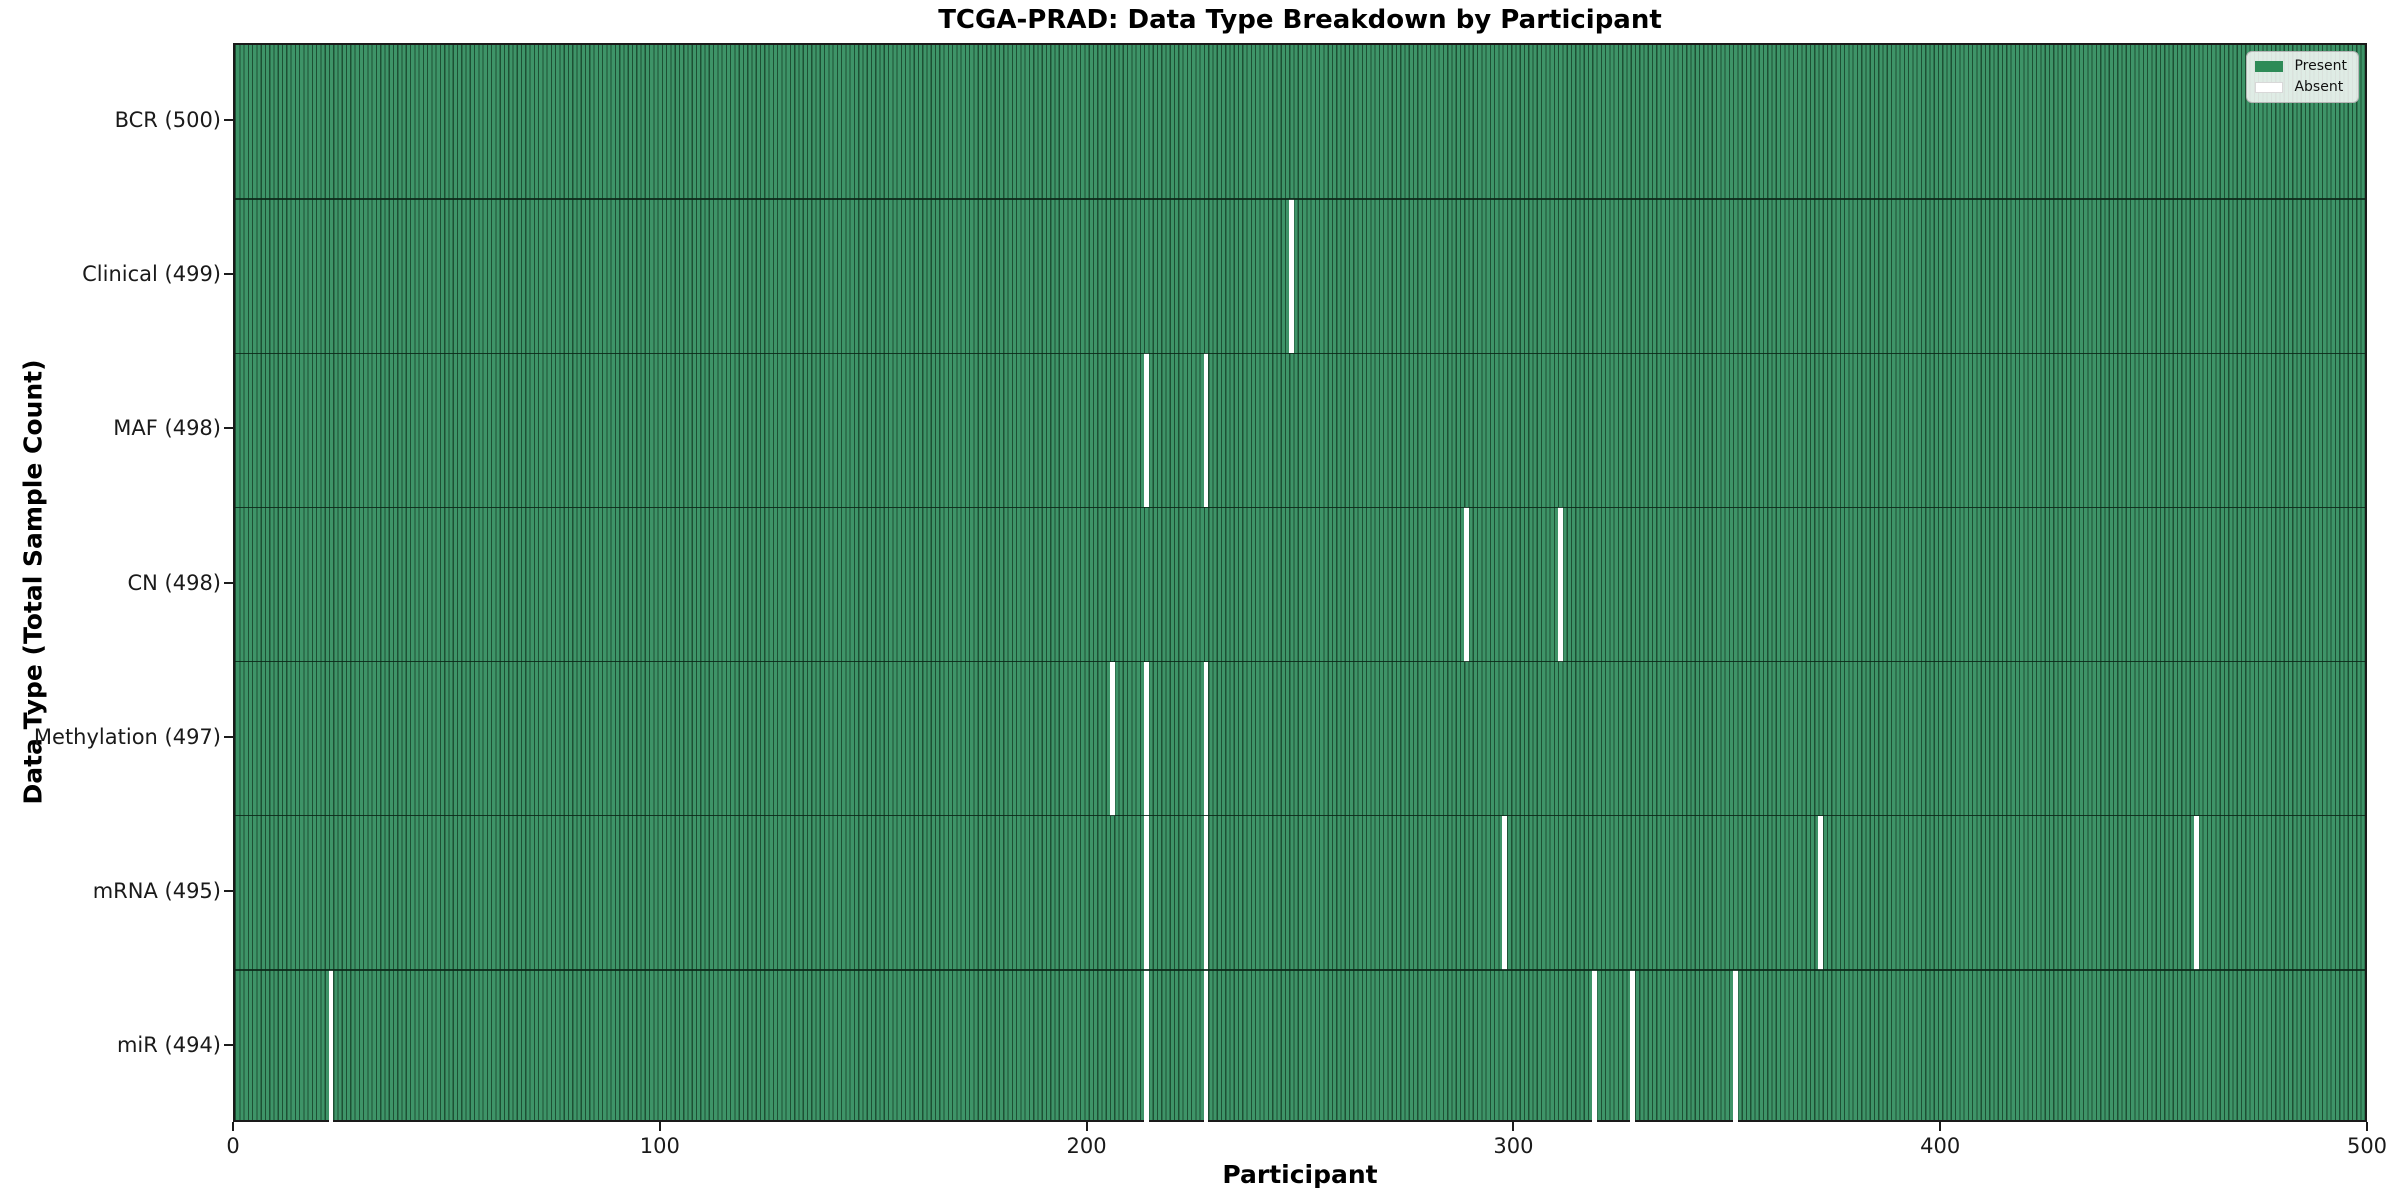 The image size is (2400, 1200). I want to click on ytick-label: mRNA (495), so click(156, 890).